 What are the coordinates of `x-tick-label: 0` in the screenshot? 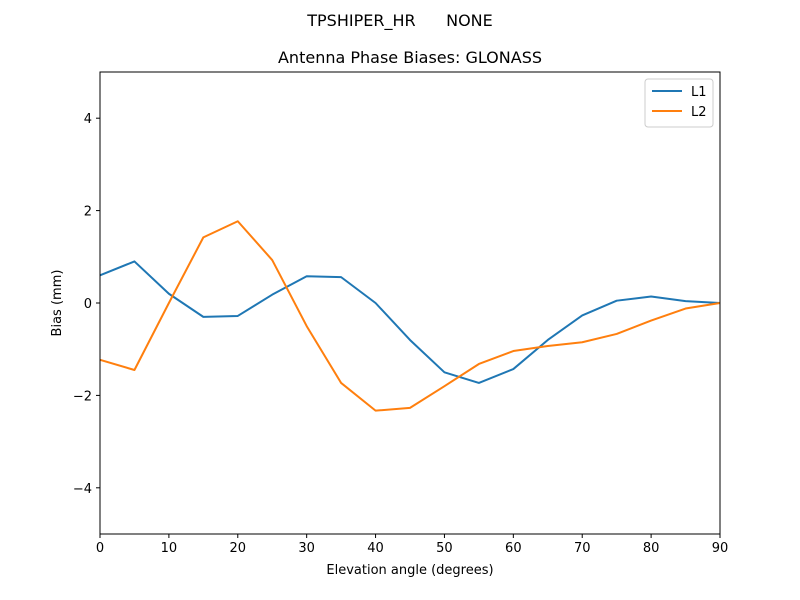 It's located at (100, 548).